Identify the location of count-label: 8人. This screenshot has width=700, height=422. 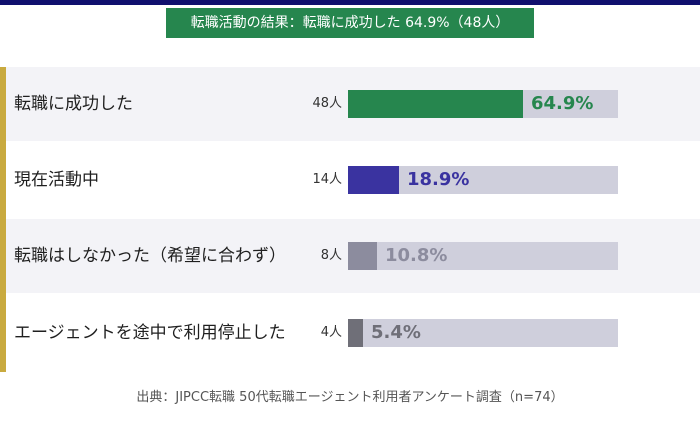
(331, 255).